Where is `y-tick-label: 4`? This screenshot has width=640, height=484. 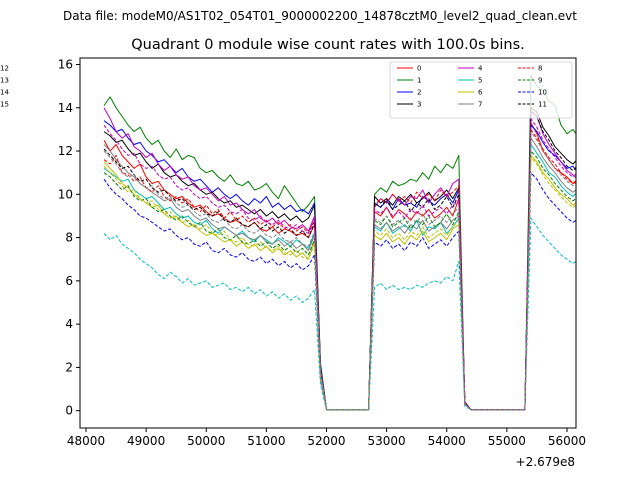
y-tick-label: 4 is located at coordinates (69, 324).